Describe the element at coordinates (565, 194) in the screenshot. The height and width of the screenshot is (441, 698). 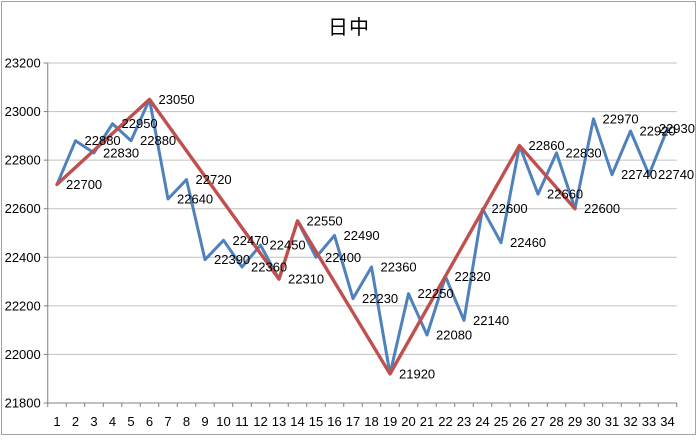
I see `data-label: 22660` at that location.